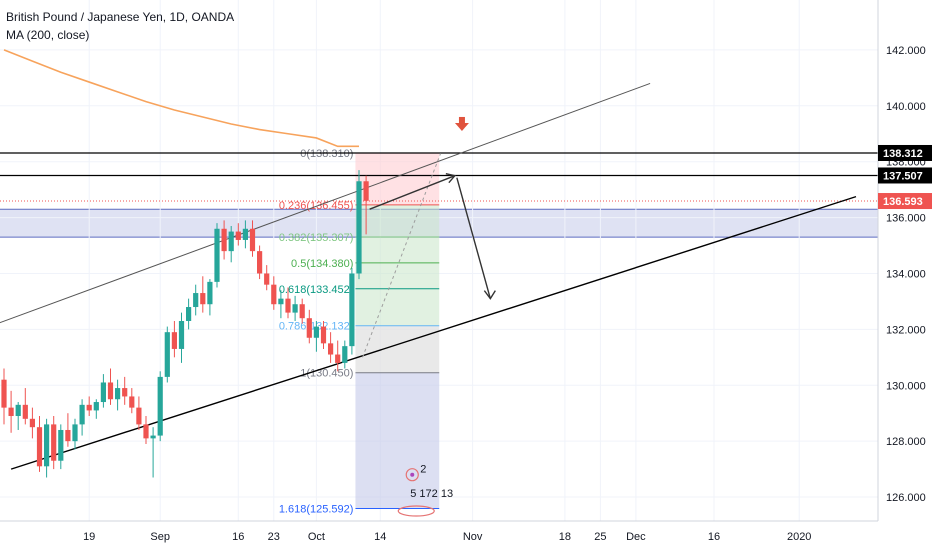  What do you see at coordinates (316, 537) in the screenshot?
I see `time-tick-label: Oct` at bounding box center [316, 537].